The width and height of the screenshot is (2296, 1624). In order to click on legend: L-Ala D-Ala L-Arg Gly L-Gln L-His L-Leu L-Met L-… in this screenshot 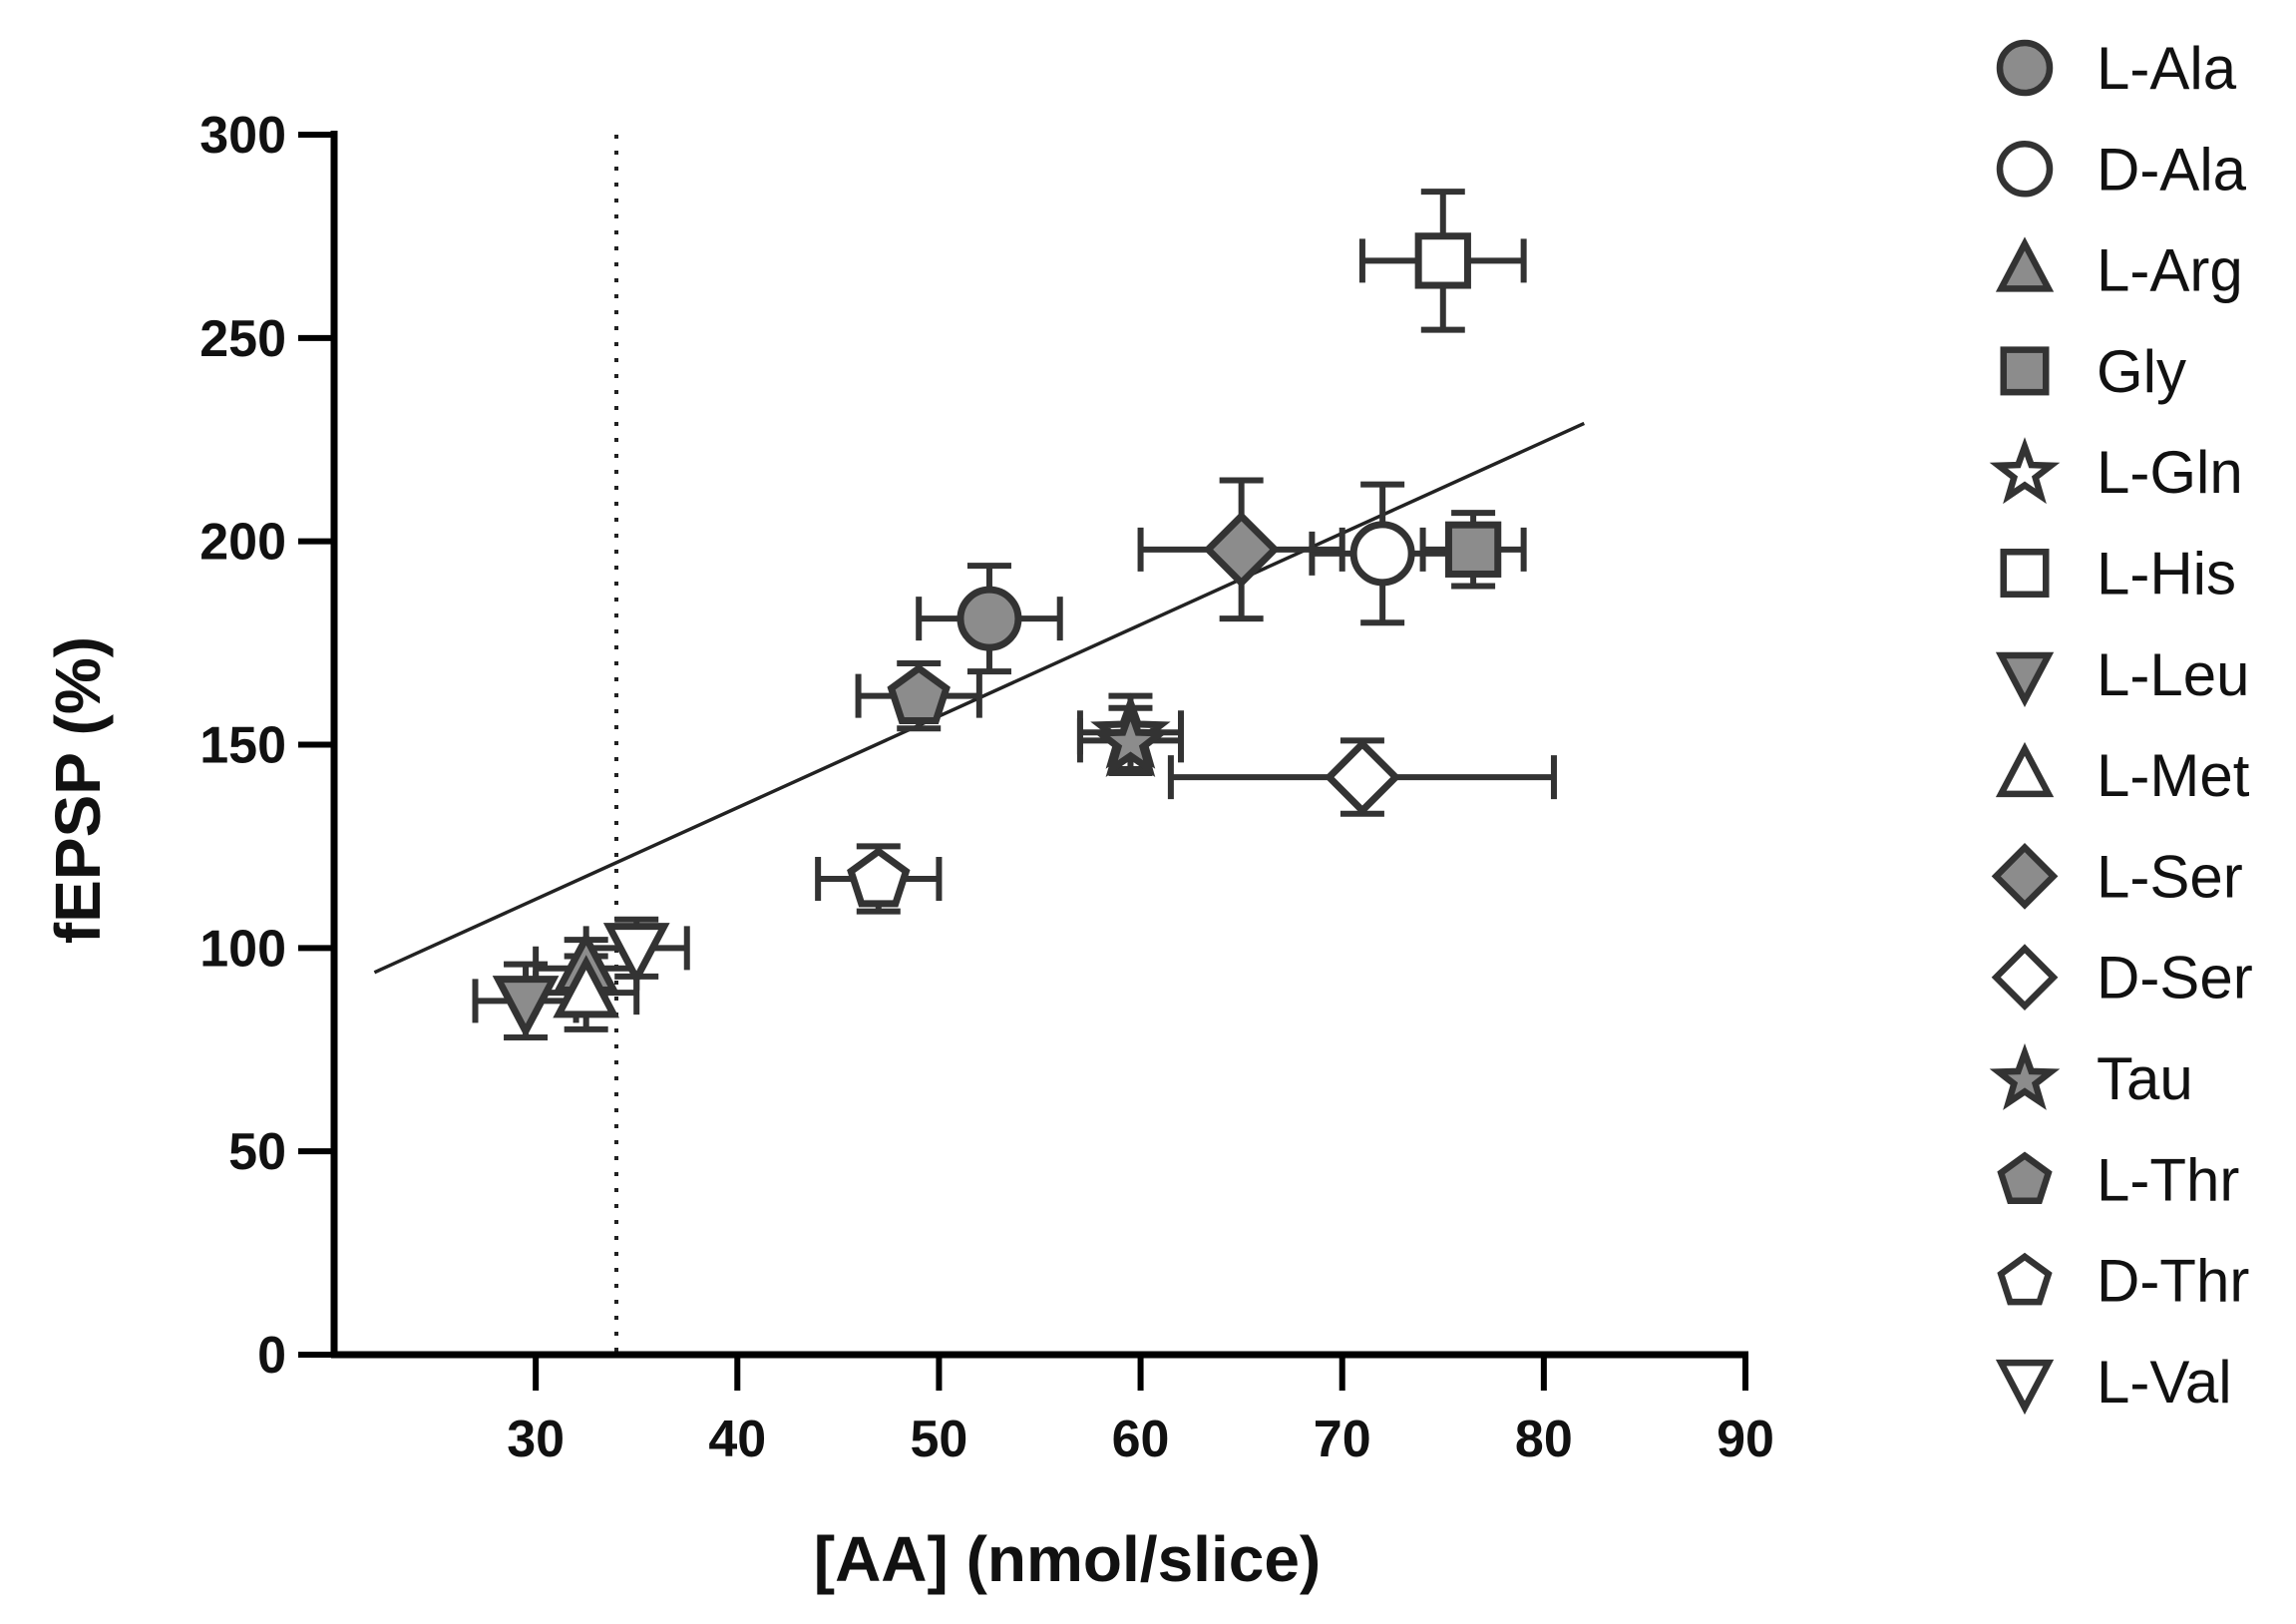, I will do `click(2121, 726)`.